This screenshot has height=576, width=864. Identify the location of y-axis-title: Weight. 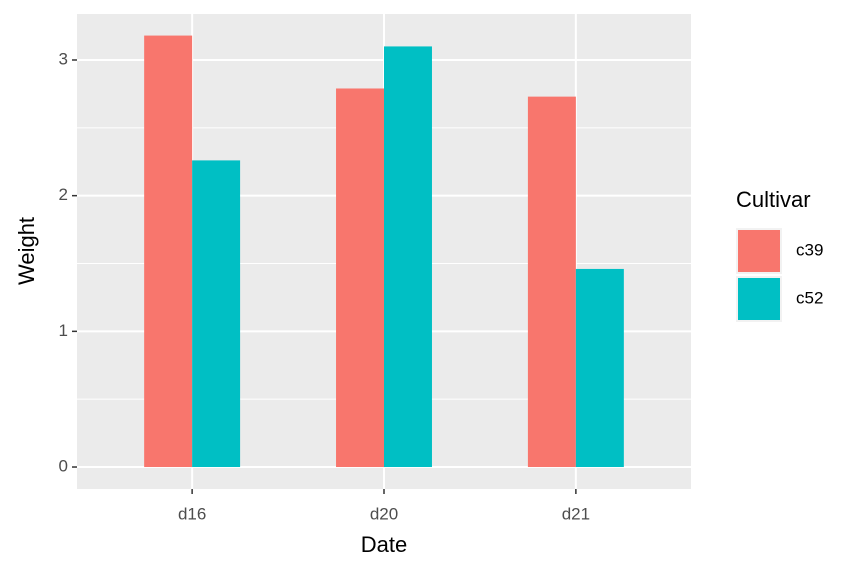
(26, 251).